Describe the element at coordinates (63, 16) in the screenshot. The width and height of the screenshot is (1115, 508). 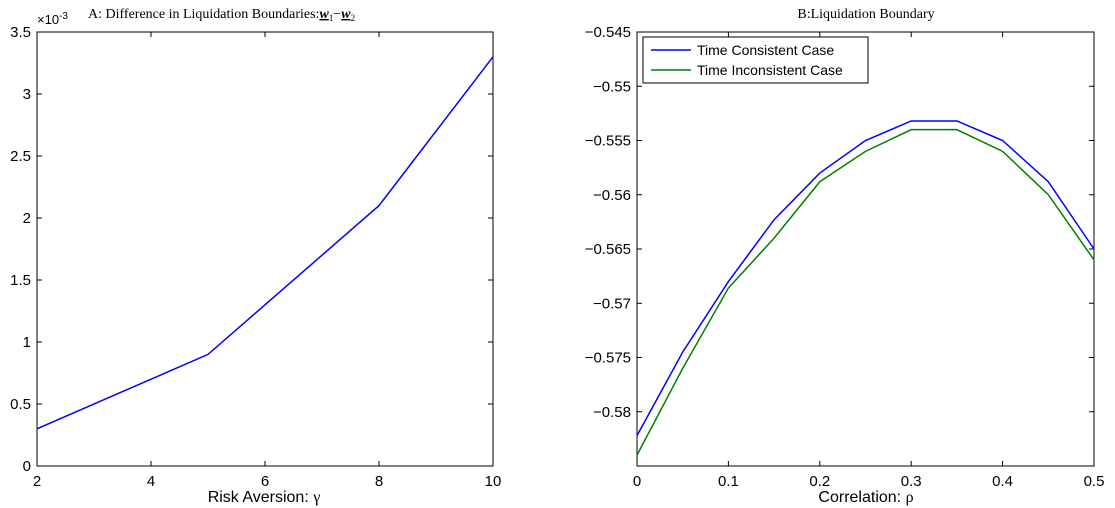
I see `panel-a-exponent-power: -3` at that location.